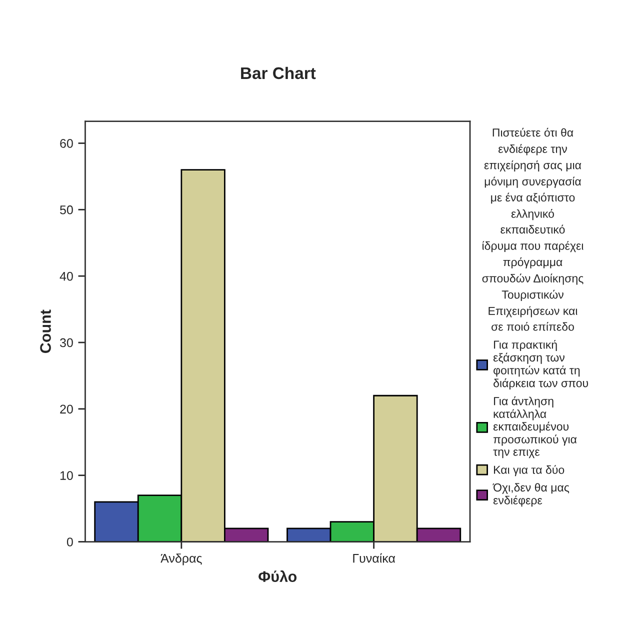 The height and width of the screenshot is (622, 636). I want to click on y-tick-label: 60, so click(66, 143).